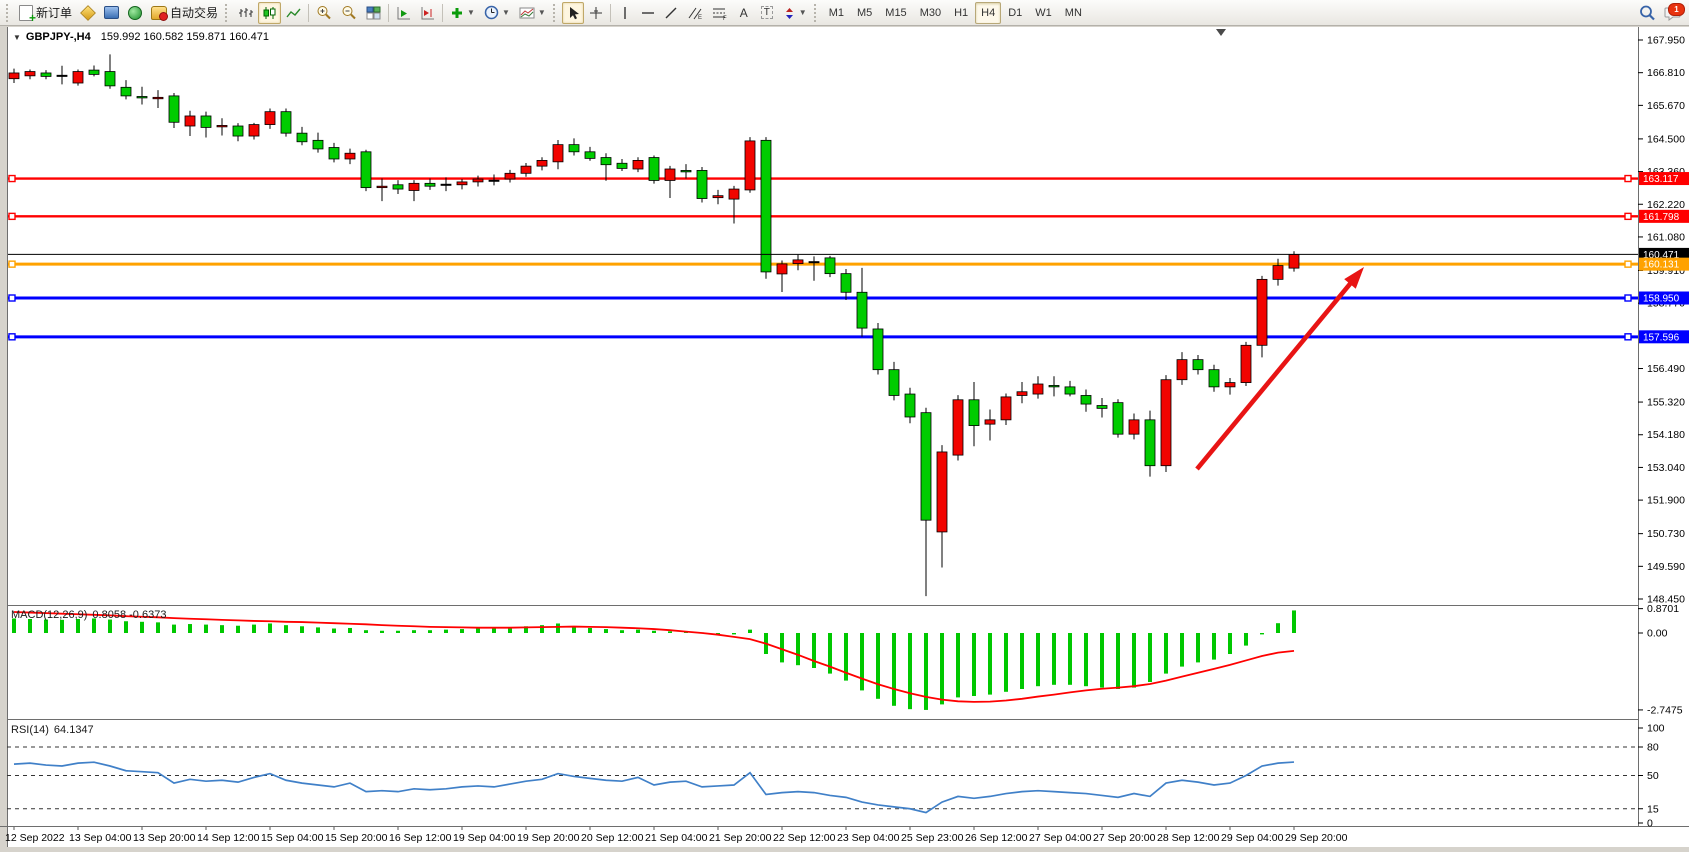 The image size is (1689, 852). I want to click on candlestick-chart-button, so click(270, 12).